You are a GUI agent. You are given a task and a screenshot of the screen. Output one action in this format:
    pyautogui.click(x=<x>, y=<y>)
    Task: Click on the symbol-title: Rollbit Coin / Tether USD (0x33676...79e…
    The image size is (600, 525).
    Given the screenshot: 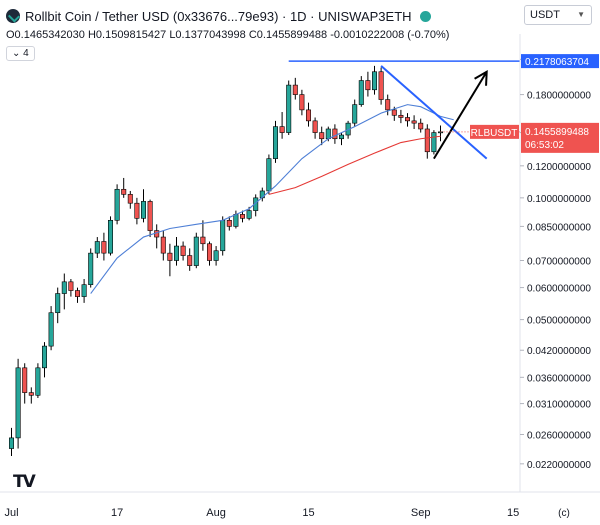 What is the action you would take?
    pyautogui.click(x=218, y=16)
    